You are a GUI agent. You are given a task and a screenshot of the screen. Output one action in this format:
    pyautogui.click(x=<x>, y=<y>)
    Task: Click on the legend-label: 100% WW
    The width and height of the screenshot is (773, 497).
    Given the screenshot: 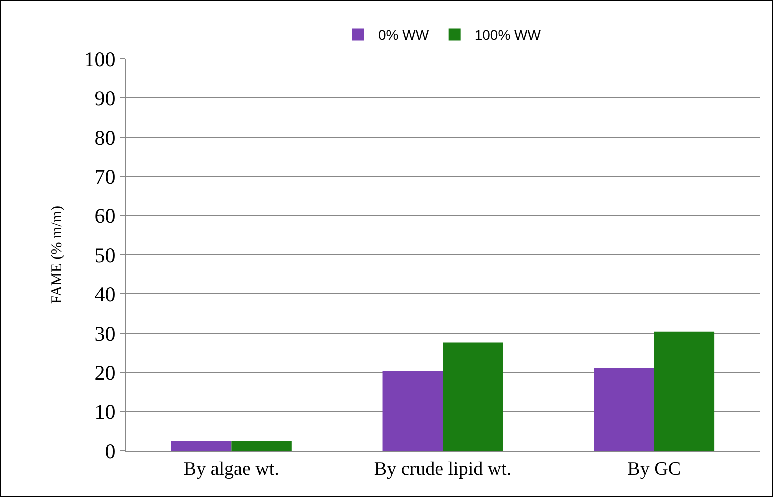 What is the action you would take?
    pyautogui.click(x=508, y=35)
    